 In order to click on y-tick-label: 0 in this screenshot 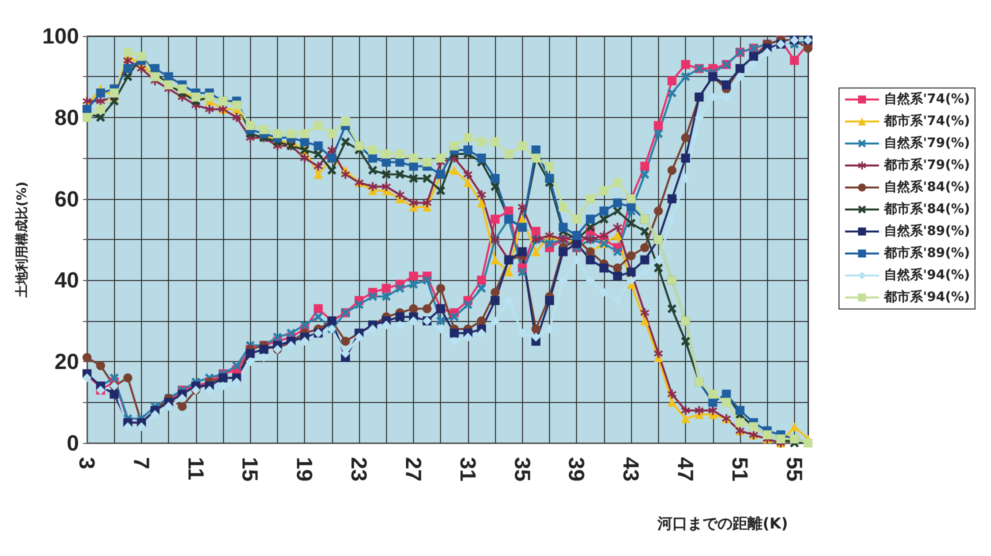, I will do `click(72, 443)`.